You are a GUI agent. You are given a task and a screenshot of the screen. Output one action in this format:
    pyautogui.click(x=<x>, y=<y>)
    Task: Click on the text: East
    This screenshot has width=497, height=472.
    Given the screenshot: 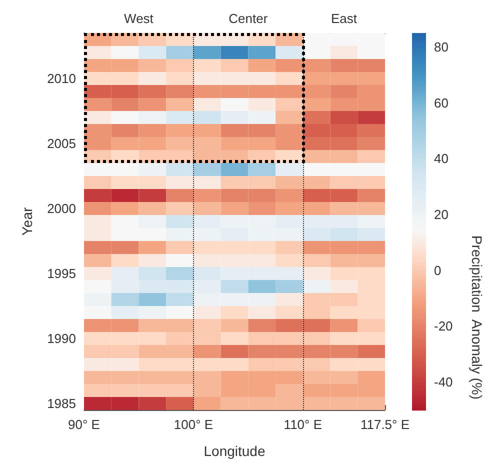 What is the action you would take?
    pyautogui.click(x=344, y=18)
    